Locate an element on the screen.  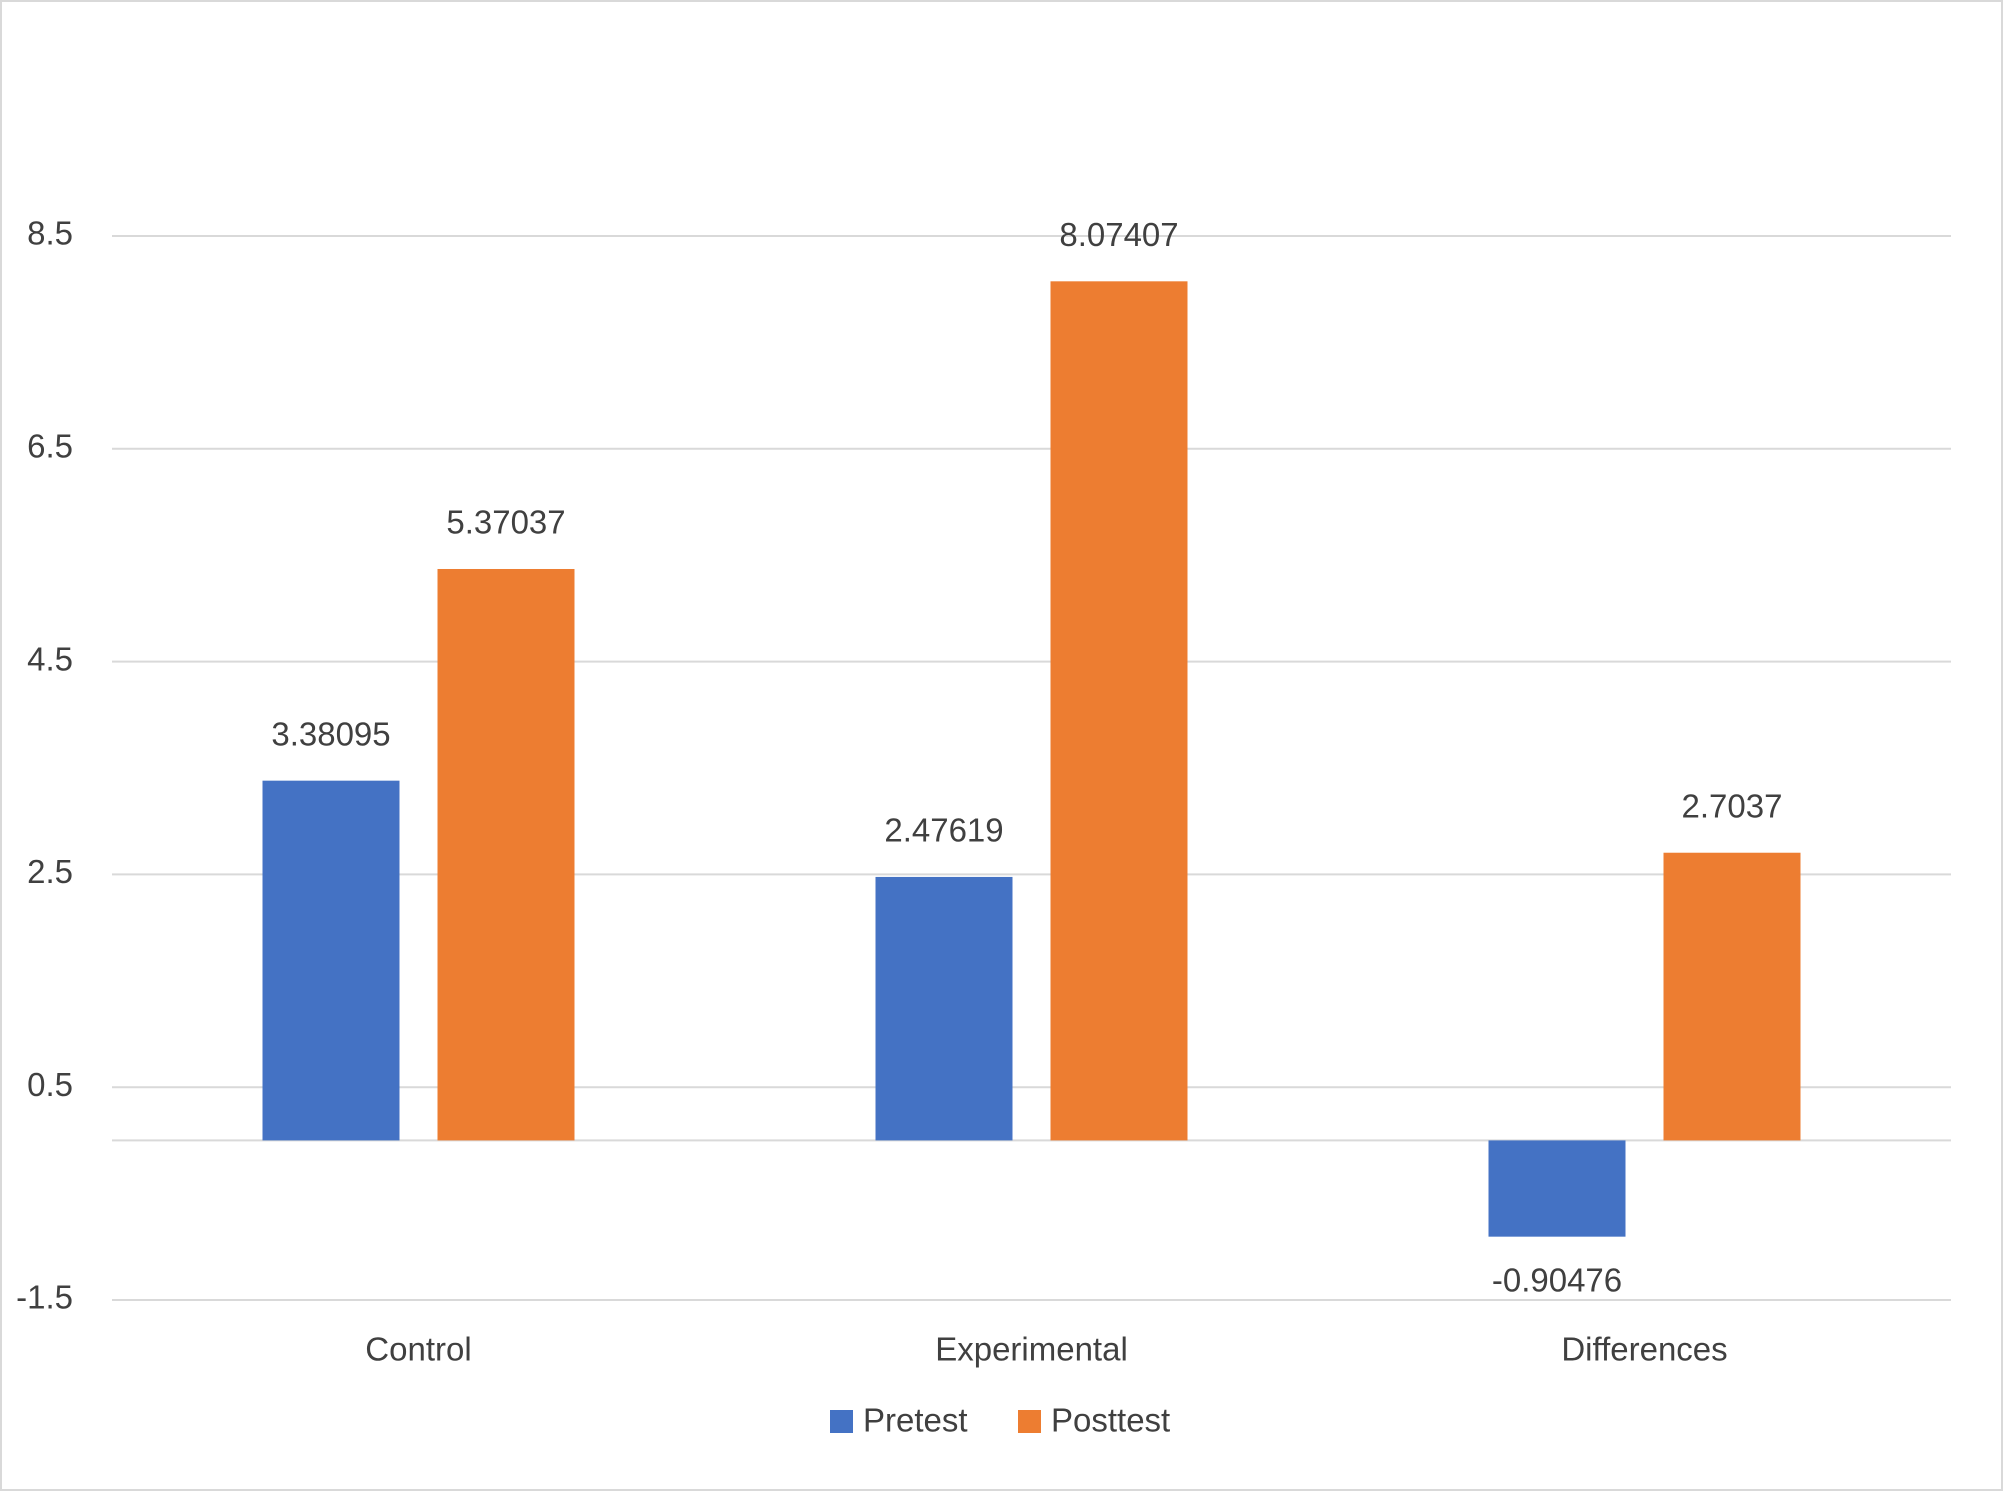
legend-label: Pretest is located at coordinates (915, 1420).